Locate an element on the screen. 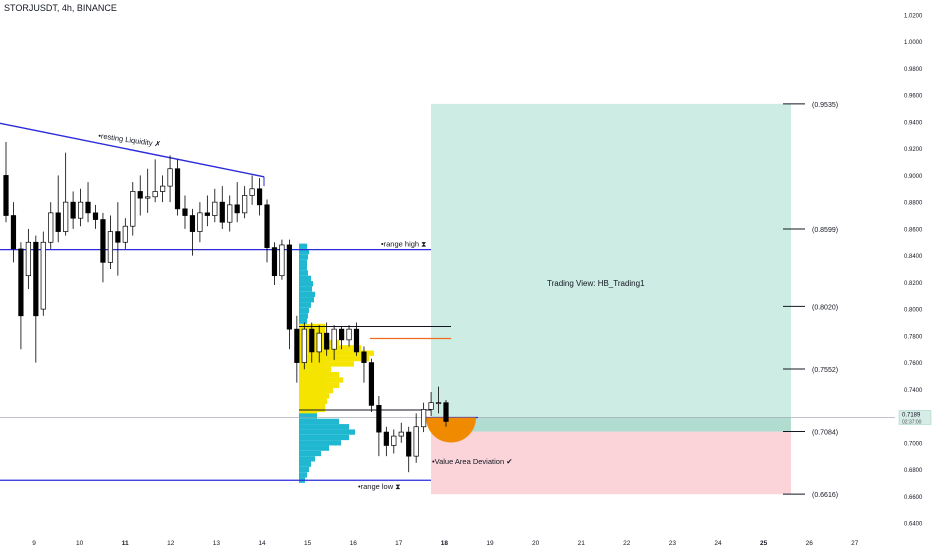  y-tick-label: 0.9400 is located at coordinates (913, 123).